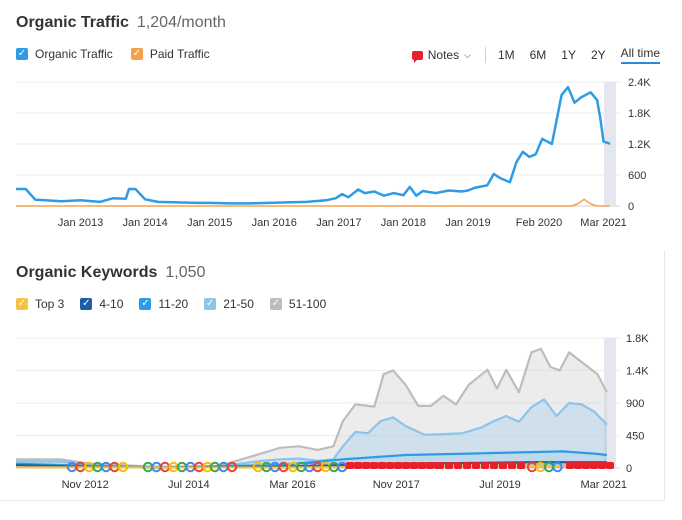 The height and width of the screenshot is (520, 682). I want to click on range-controls: Notes ⌵ 1M 6M 1Y 2Y All time, so click(535, 55).